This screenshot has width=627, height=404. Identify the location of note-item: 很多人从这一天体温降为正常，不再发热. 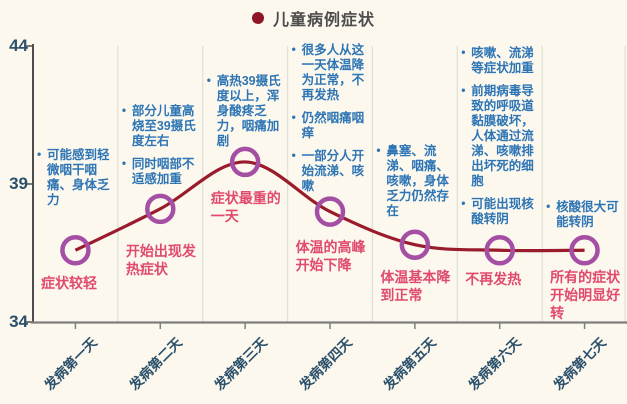
(329, 72).